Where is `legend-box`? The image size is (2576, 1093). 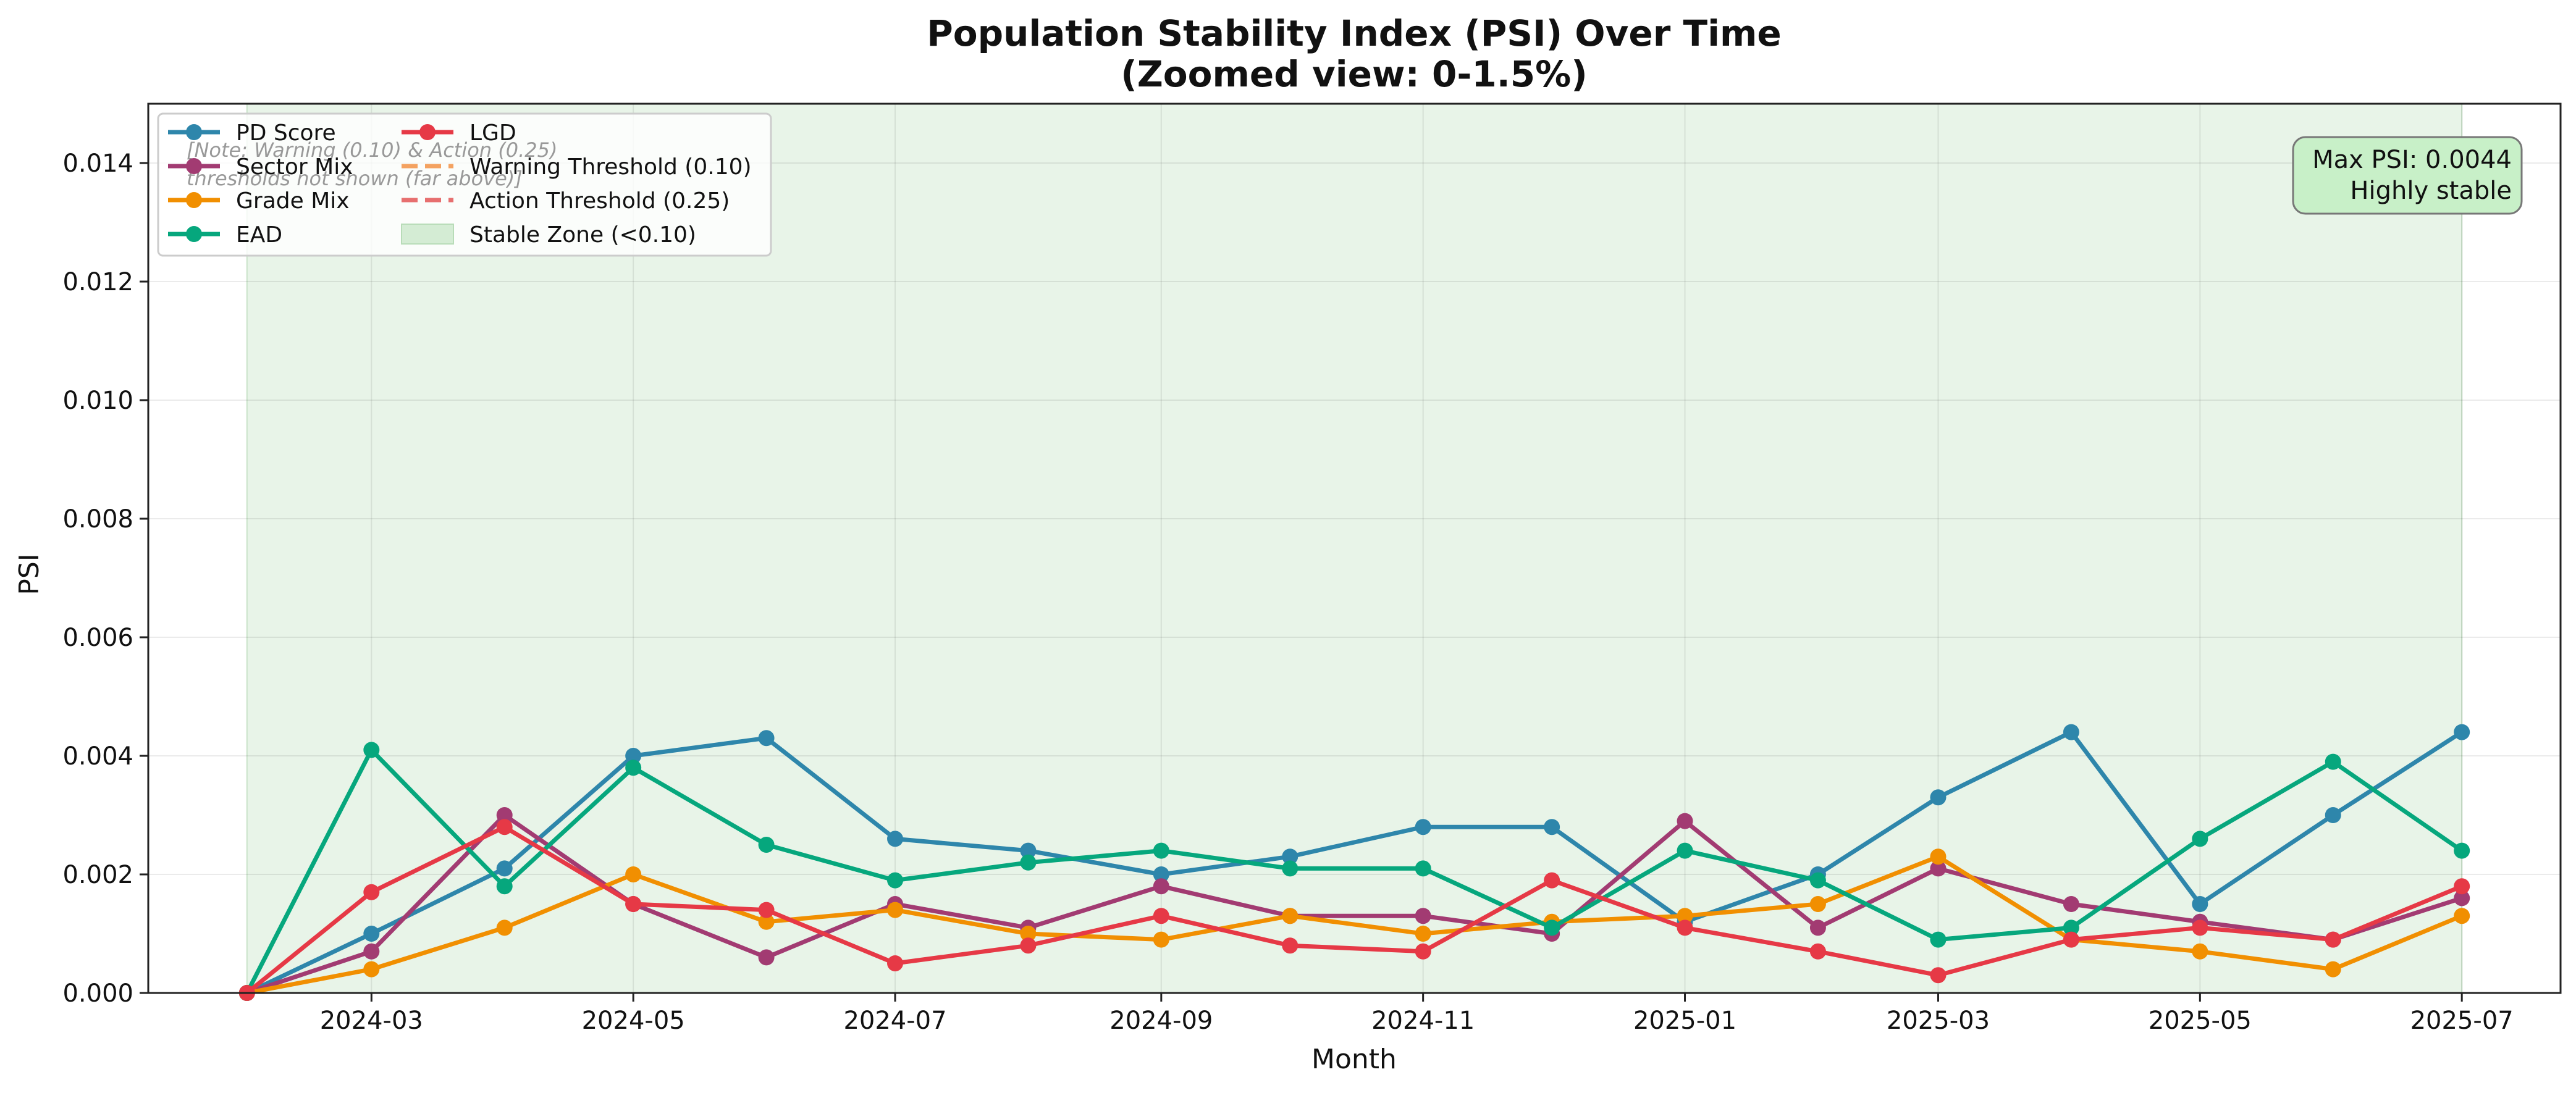
legend-box is located at coordinates (464, 184).